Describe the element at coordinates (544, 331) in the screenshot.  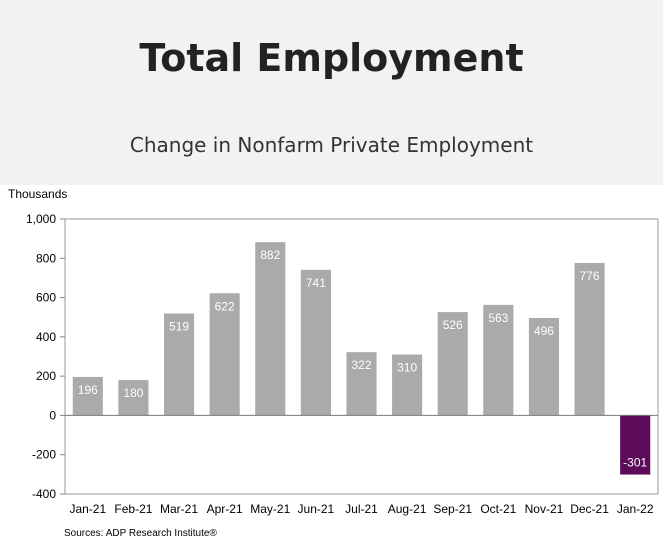
I see `bar-value-label: 496` at that location.